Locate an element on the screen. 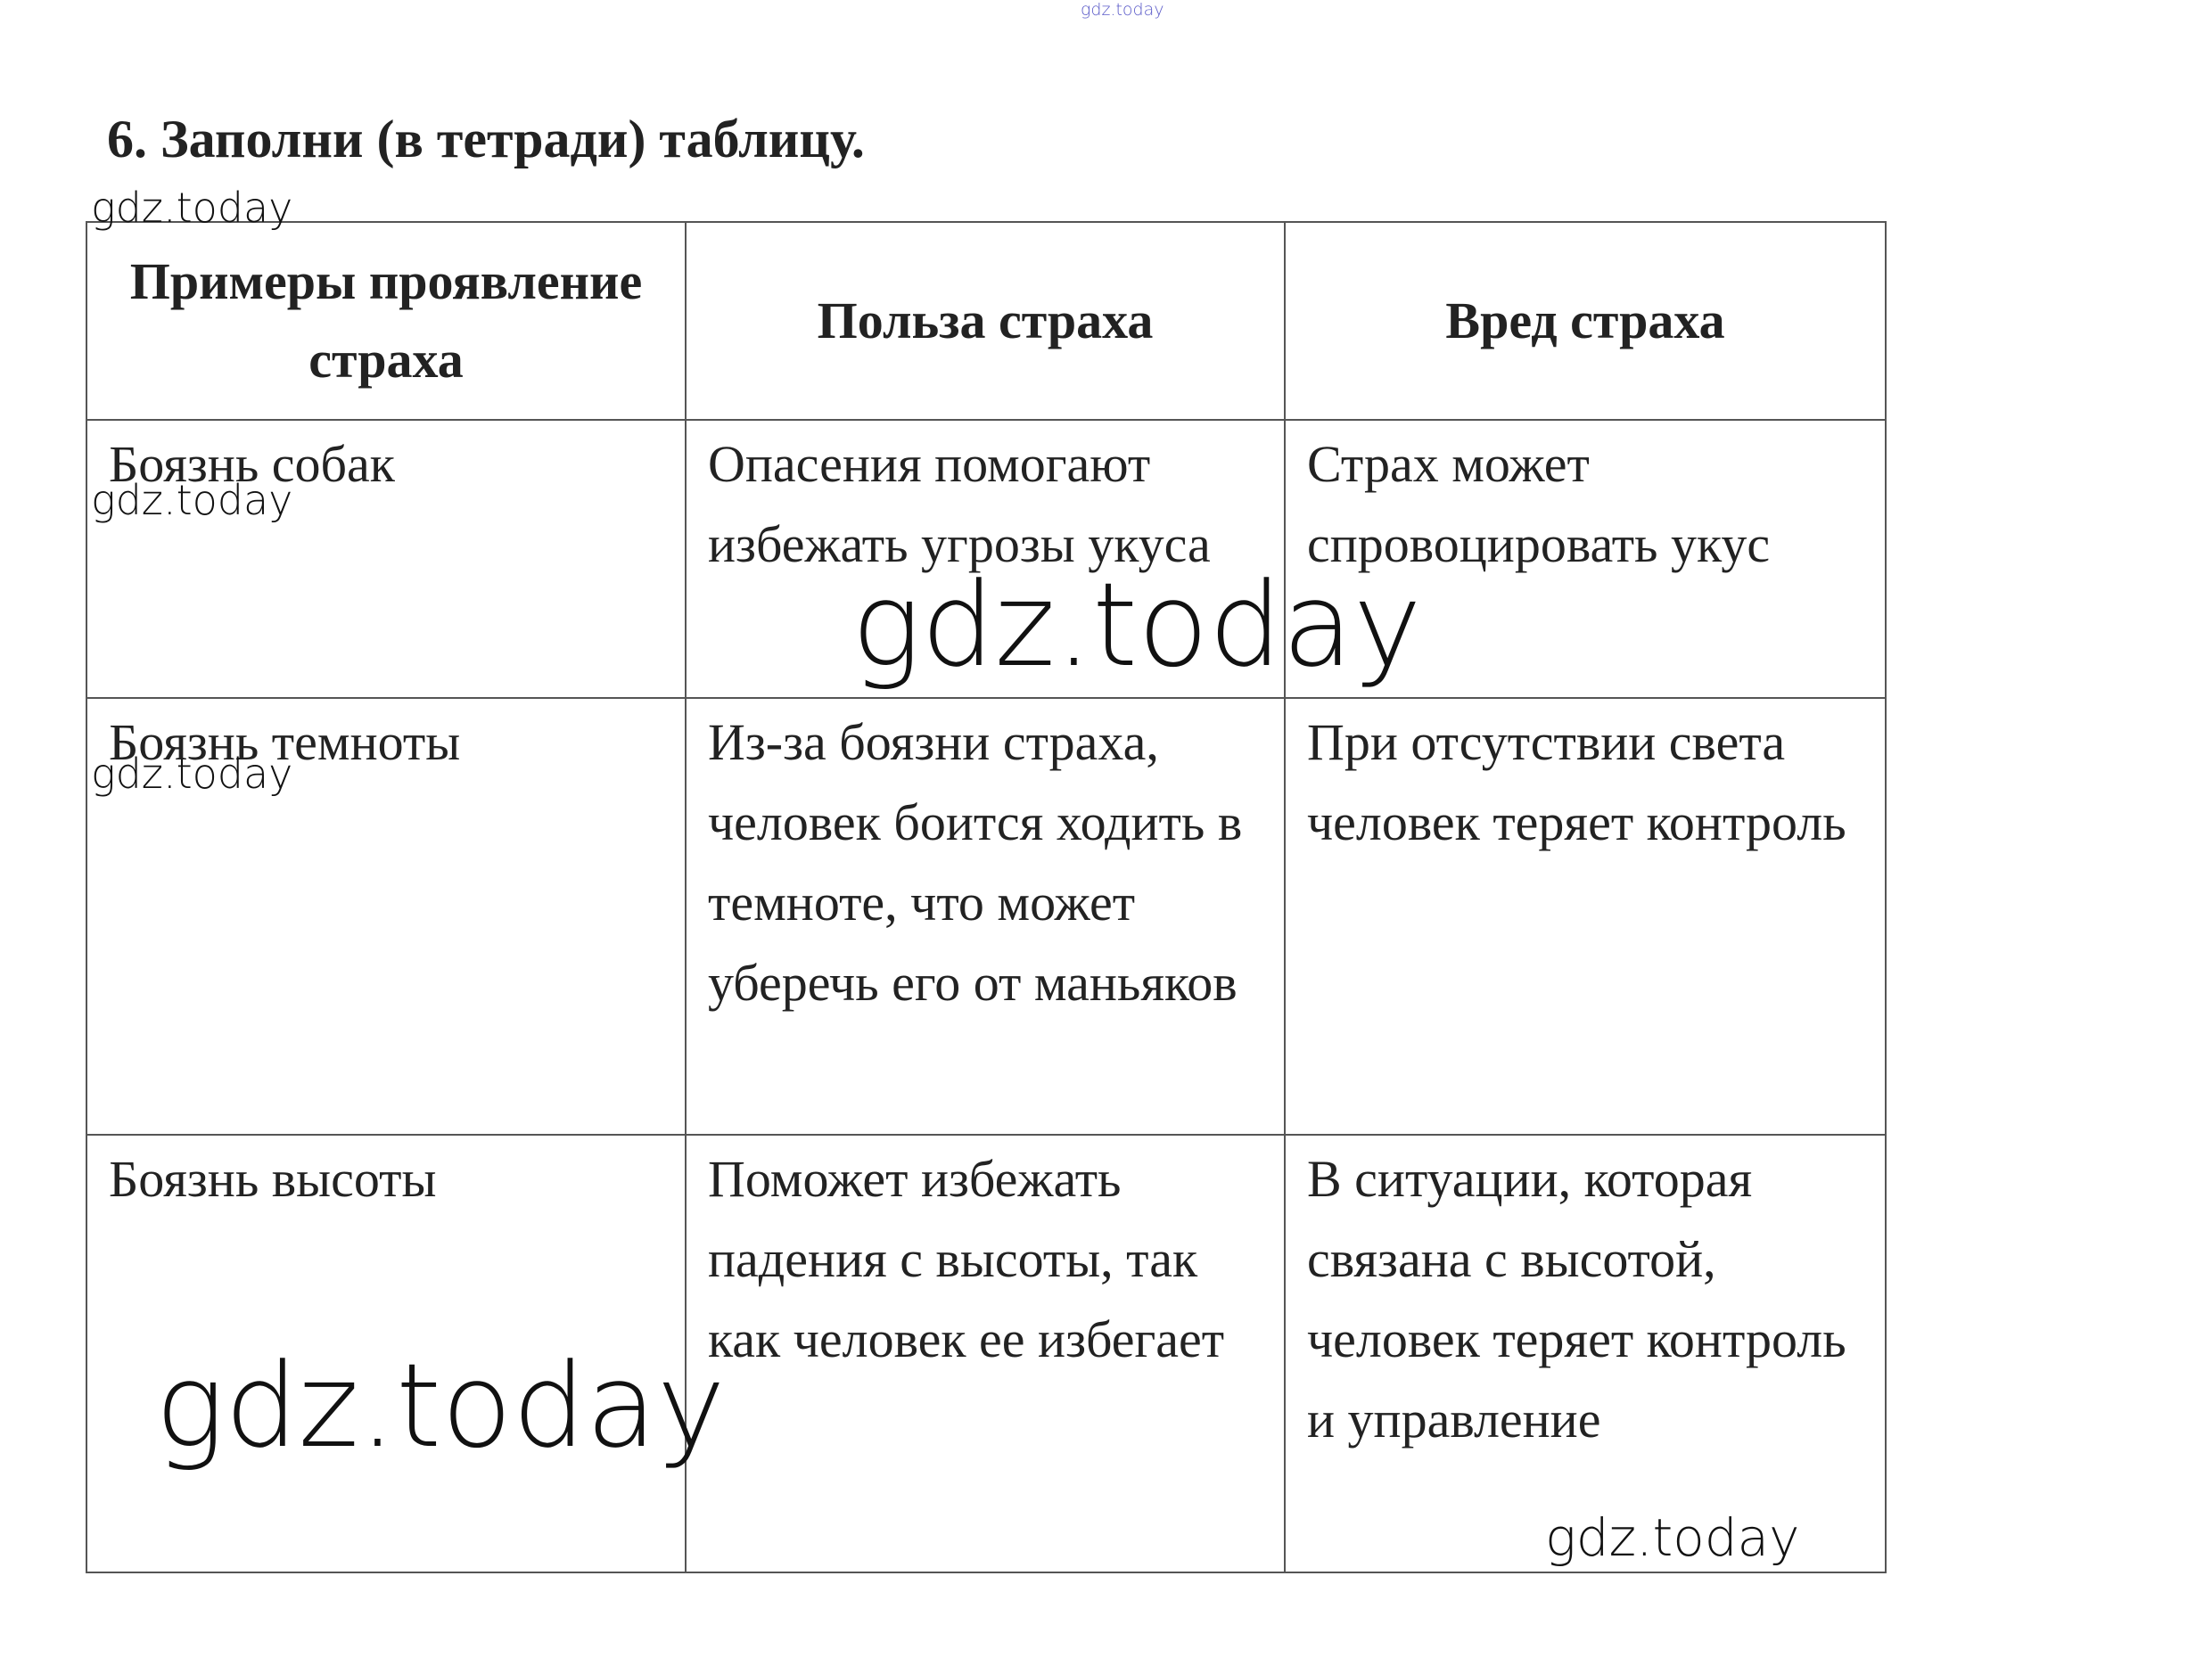 This screenshot has width=2212, height=1658. cell: Опасения помогают избежать угрозы укуса is located at coordinates (986, 559).